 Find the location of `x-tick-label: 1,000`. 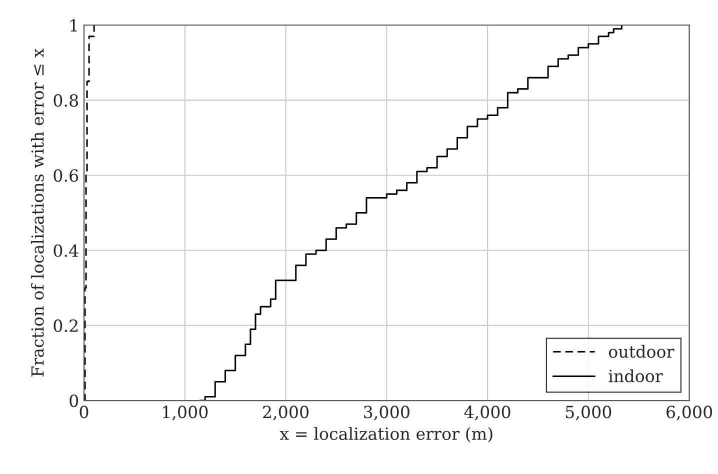

x-tick-label: 1,000 is located at coordinates (185, 413).